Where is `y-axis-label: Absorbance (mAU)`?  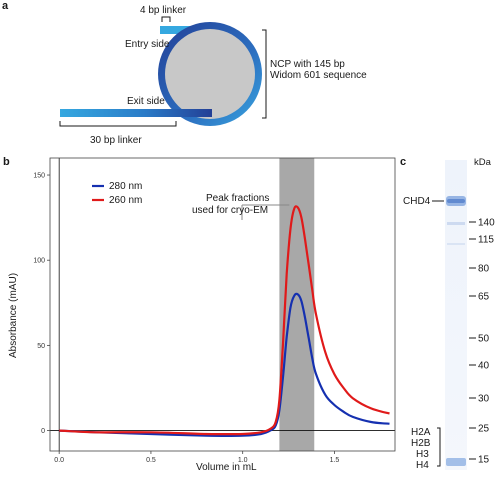
y-axis-label: Absorbance (mAU) is located at coordinates (13, 315).